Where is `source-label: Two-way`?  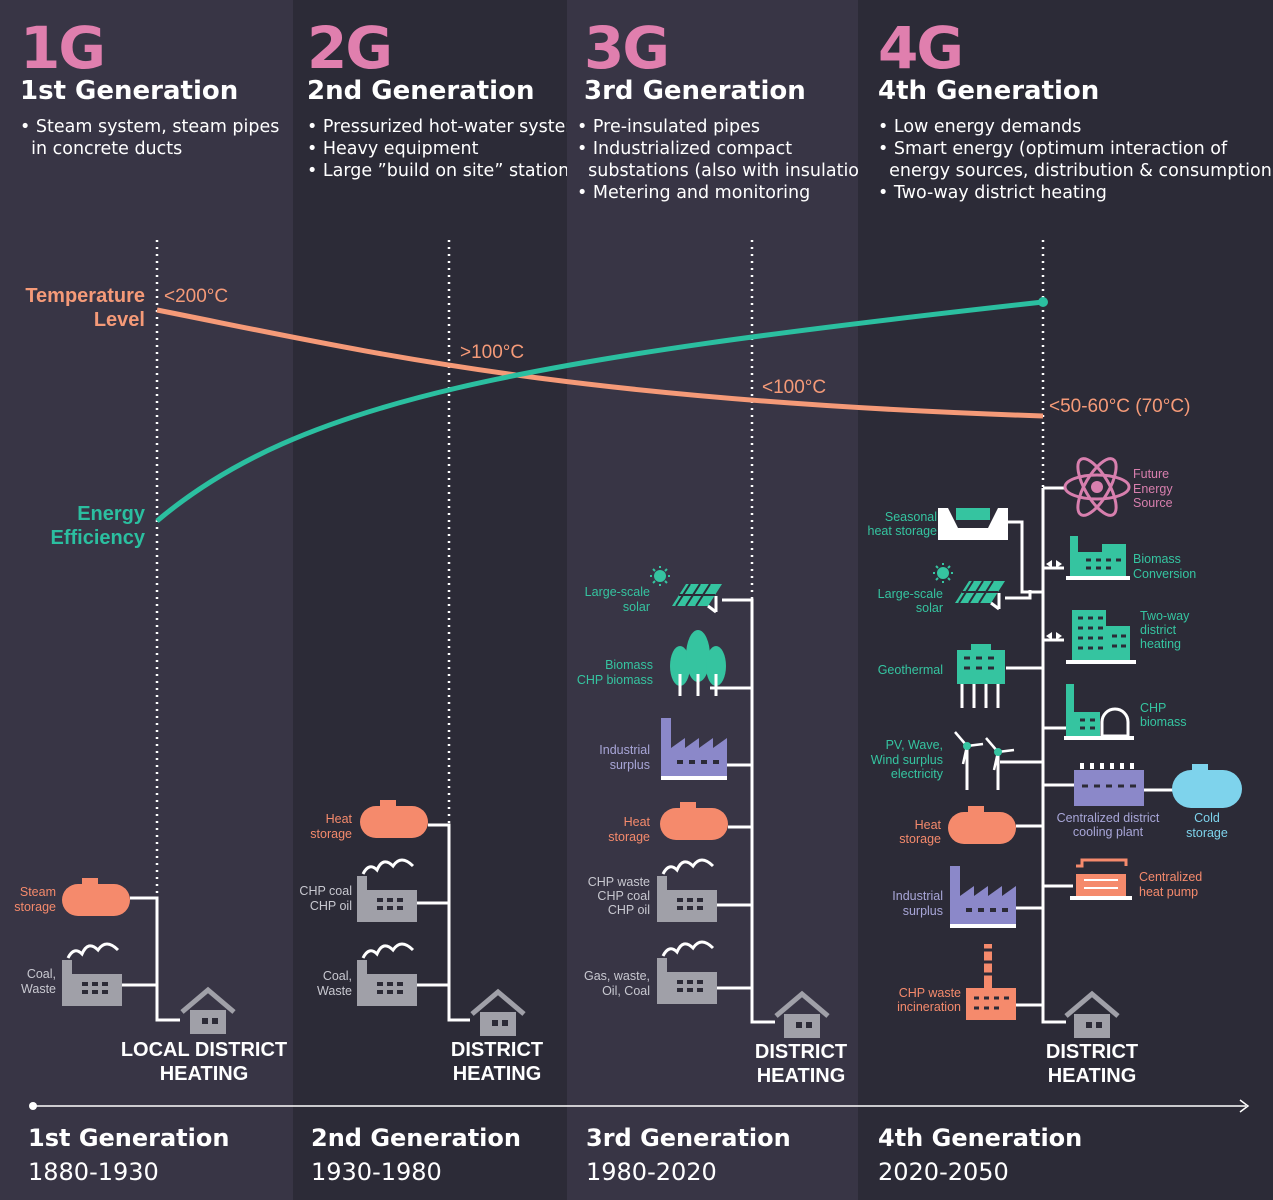
source-label: Two-way is located at coordinates (1165, 616).